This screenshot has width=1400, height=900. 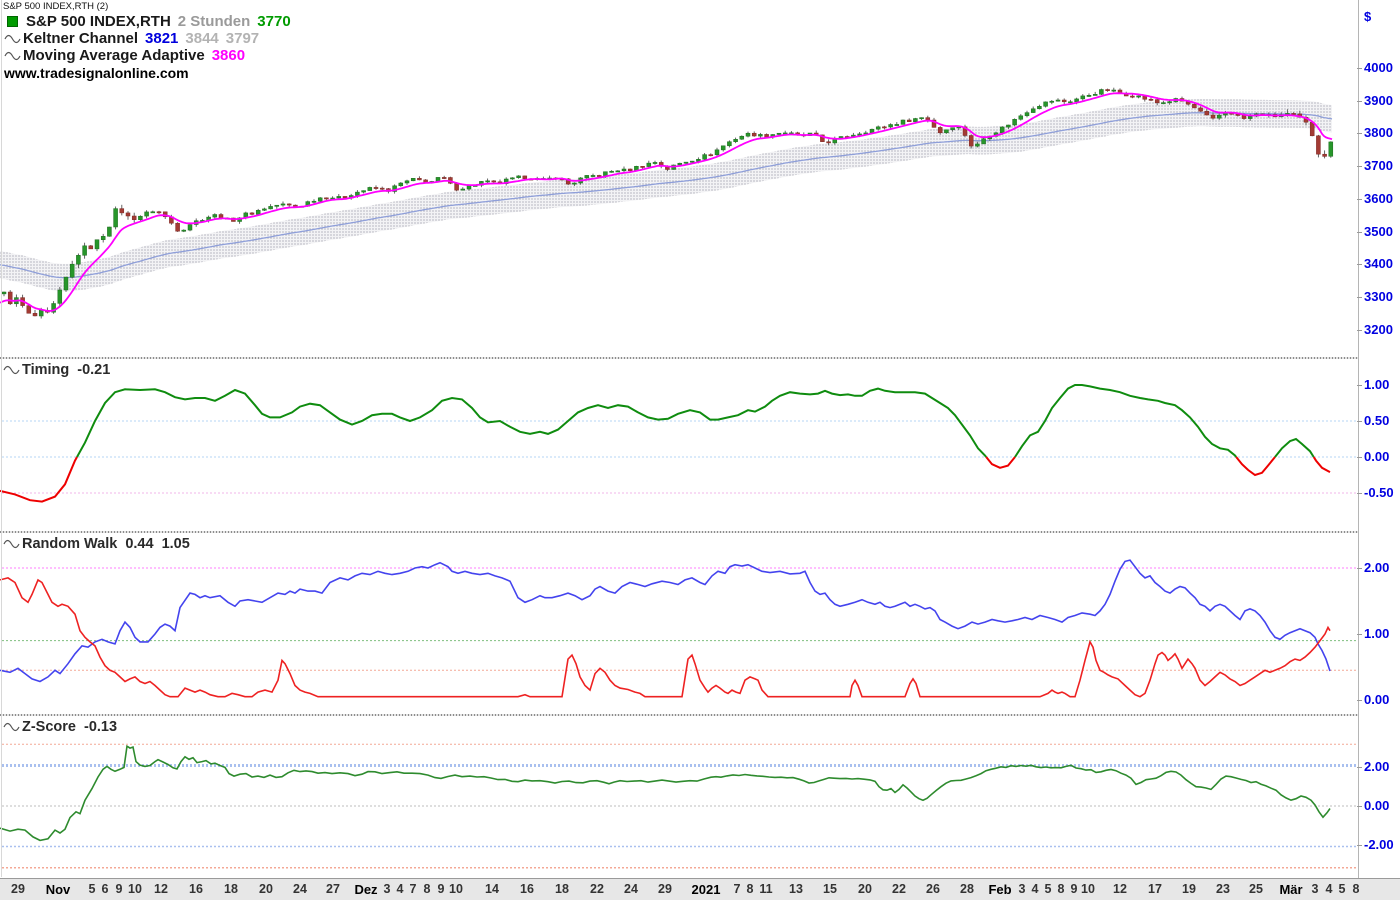 What do you see at coordinates (58, 889) in the screenshot?
I see `x-axis-month-label: Nov` at bounding box center [58, 889].